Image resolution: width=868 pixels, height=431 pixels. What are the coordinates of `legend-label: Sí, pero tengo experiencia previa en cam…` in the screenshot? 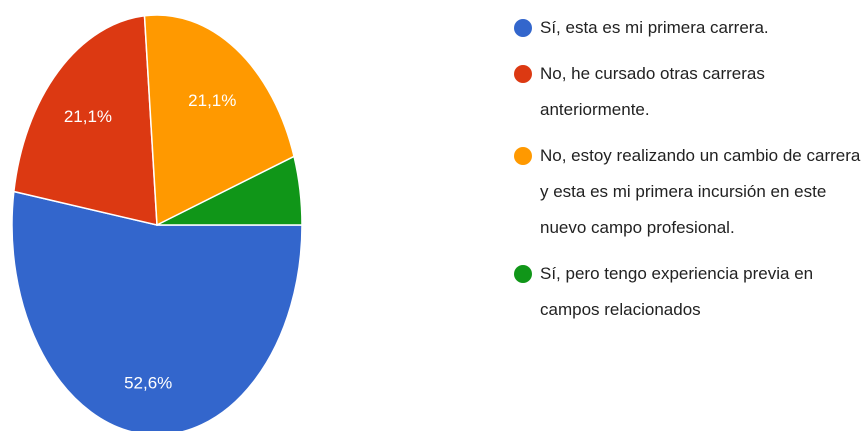 It's located at (677, 291).